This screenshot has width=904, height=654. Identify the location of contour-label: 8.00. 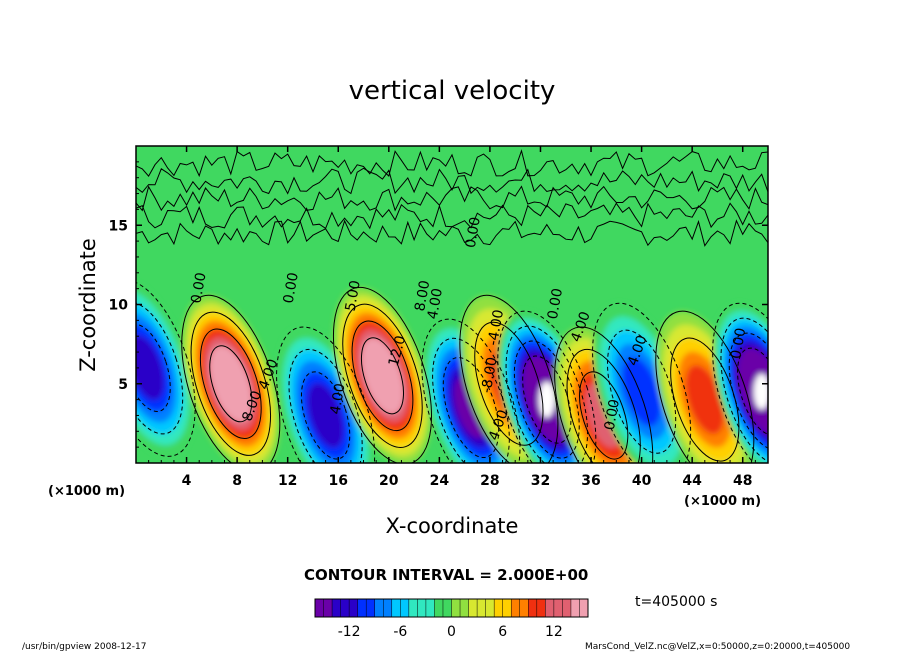
(422, 295).